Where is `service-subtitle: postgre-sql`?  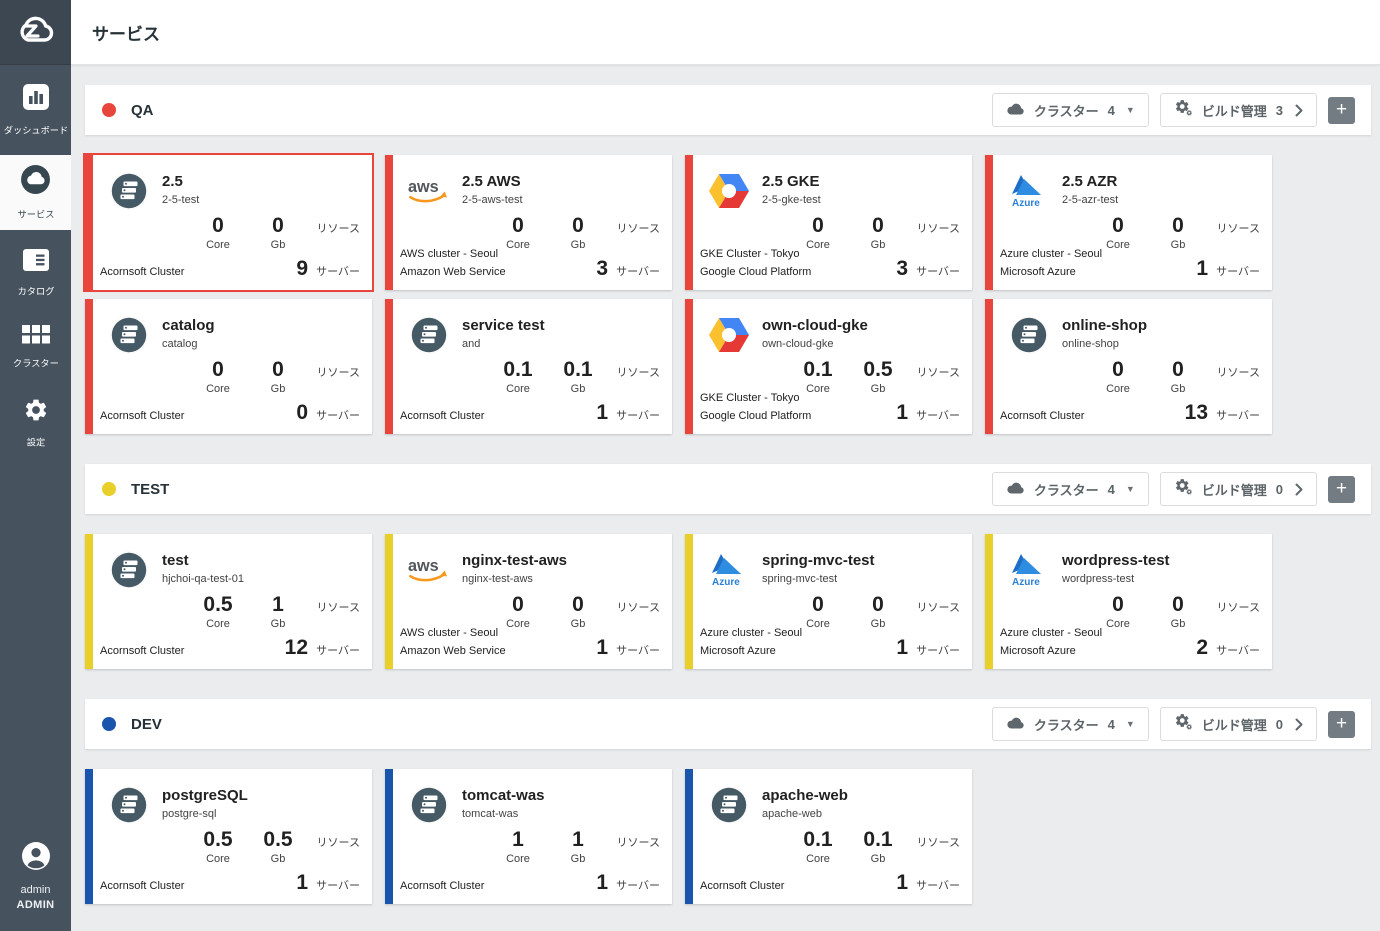 service-subtitle: postgre-sql is located at coordinates (189, 814).